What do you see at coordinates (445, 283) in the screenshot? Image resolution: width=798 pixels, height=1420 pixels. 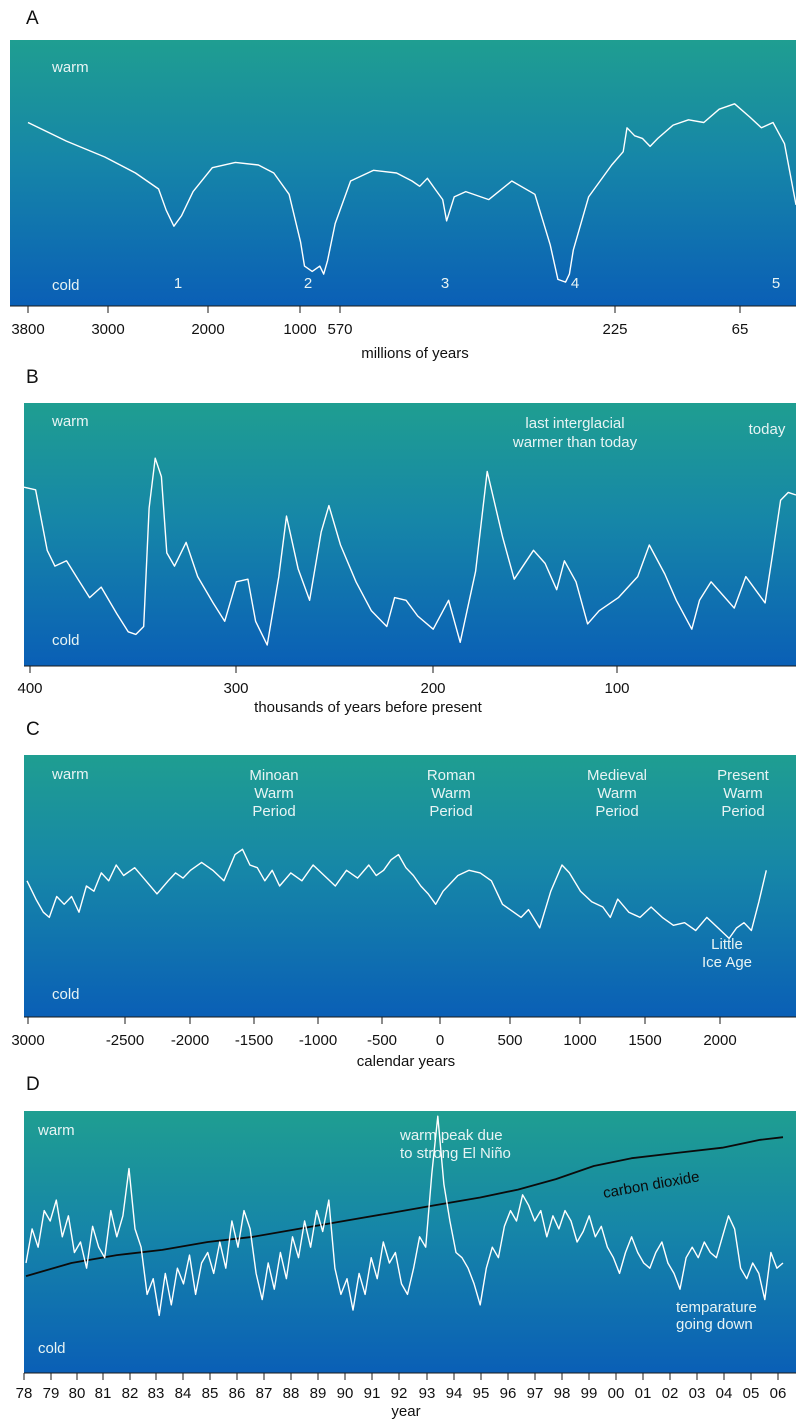 I see `ice-age-marker: 3` at bounding box center [445, 283].